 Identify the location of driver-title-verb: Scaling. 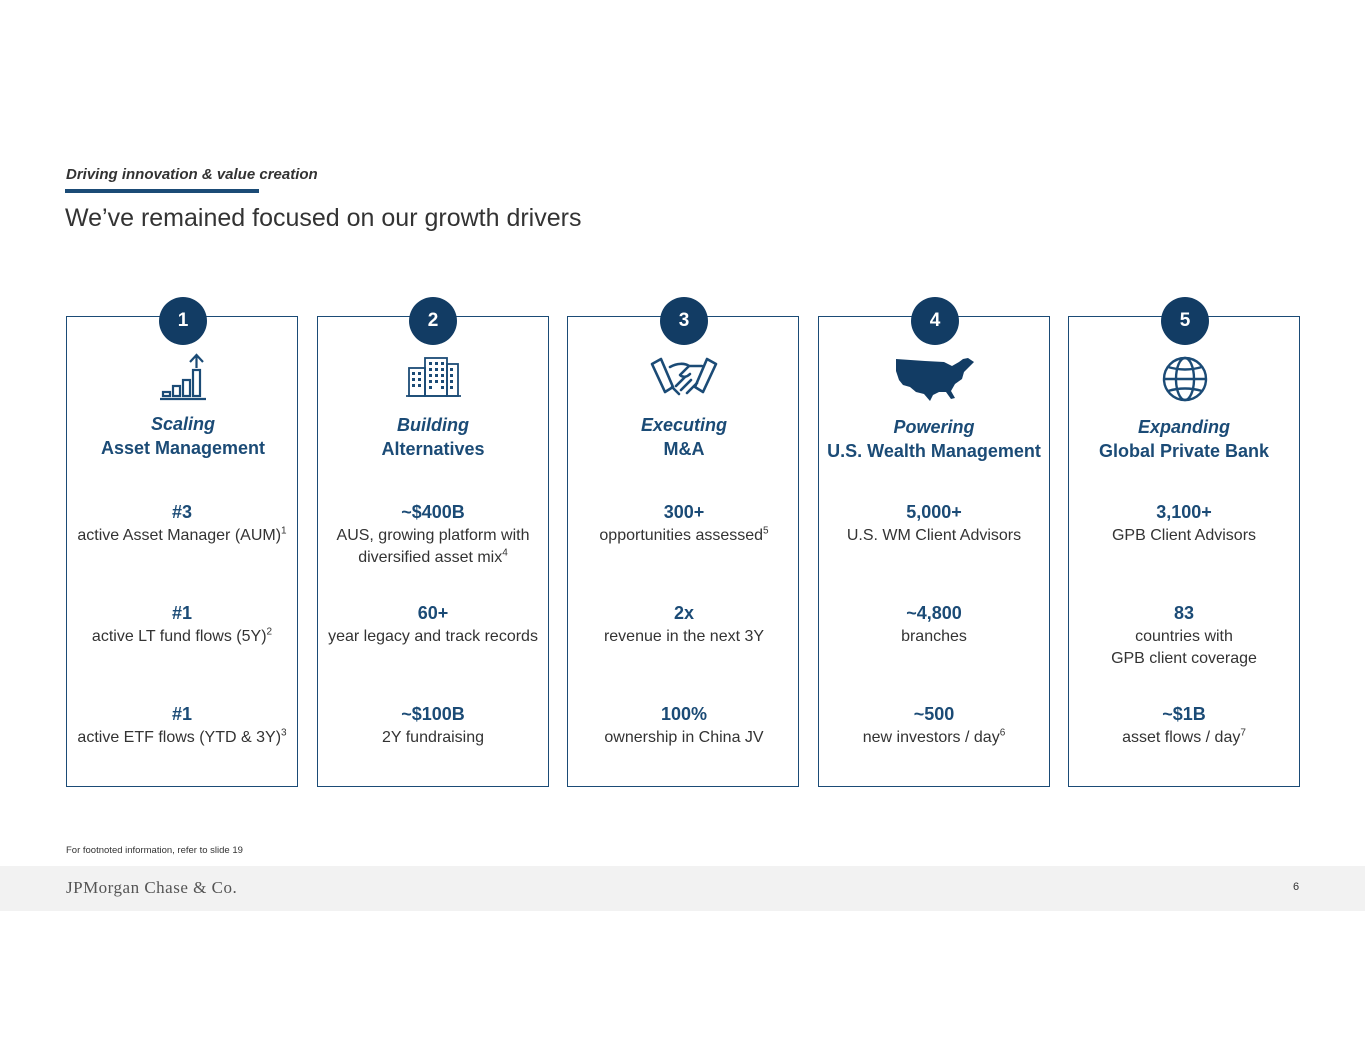
(183, 424).